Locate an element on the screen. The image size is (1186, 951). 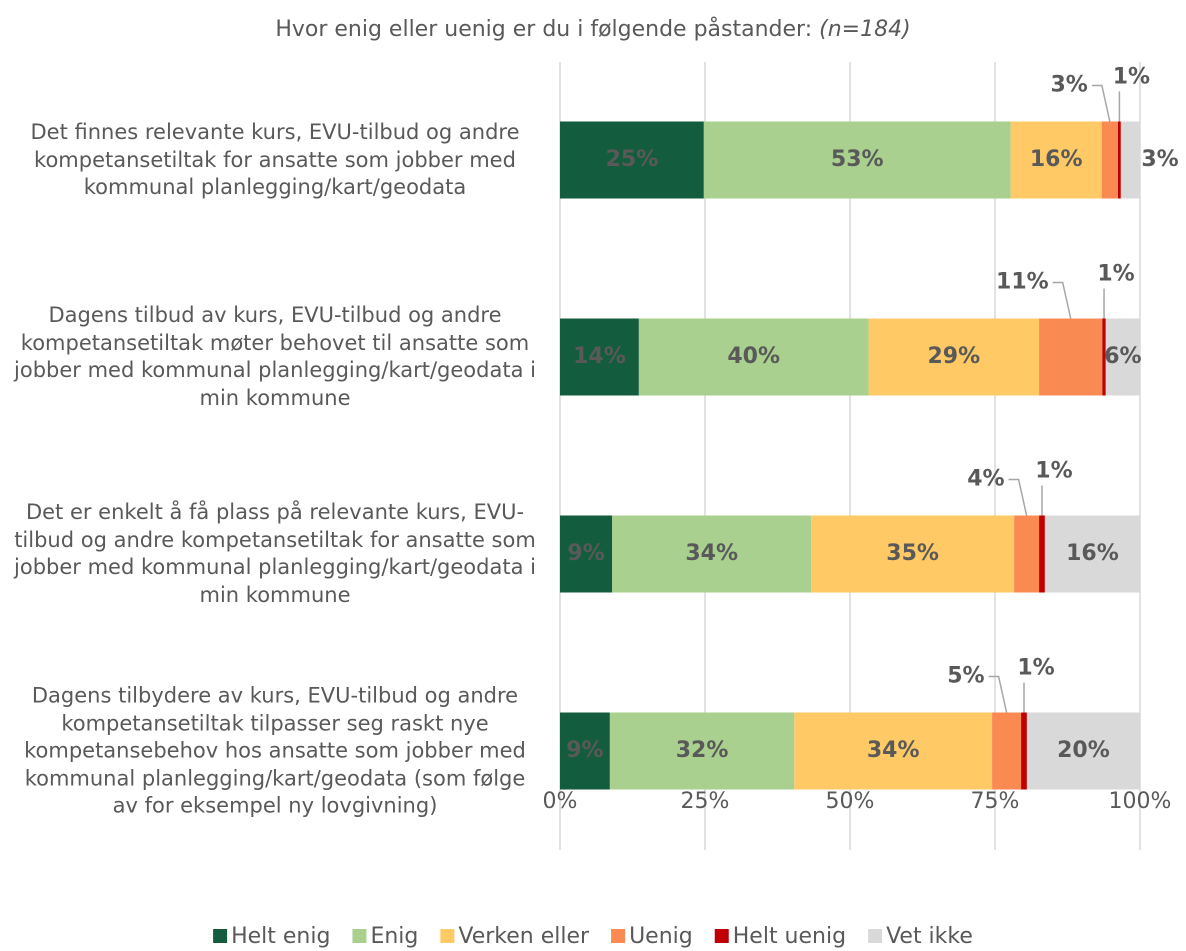
value-label: 32% is located at coordinates (702, 750).